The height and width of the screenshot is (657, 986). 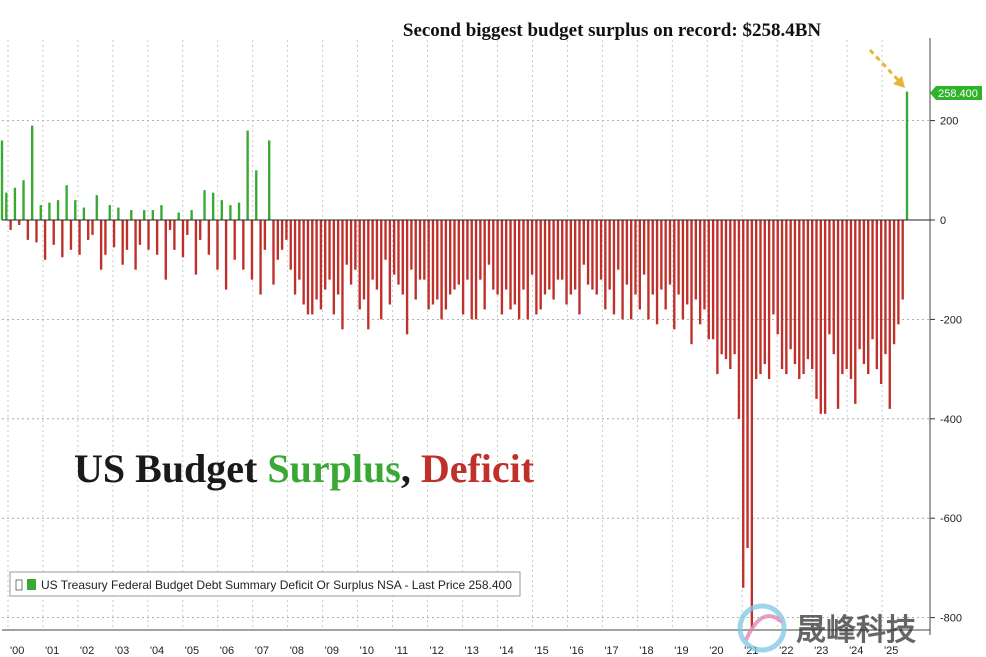 I want to click on x-tick-label: '24, so click(x=856, y=651).